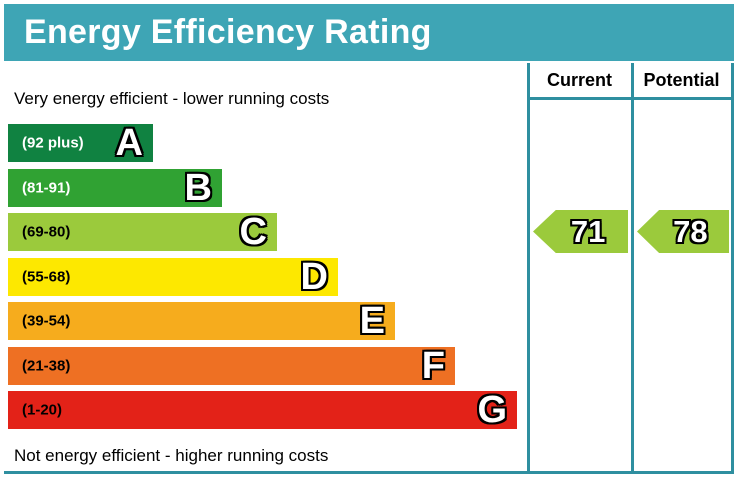  Describe the element at coordinates (46, 321) in the screenshot. I see `band-range-label: (39-54)` at that location.